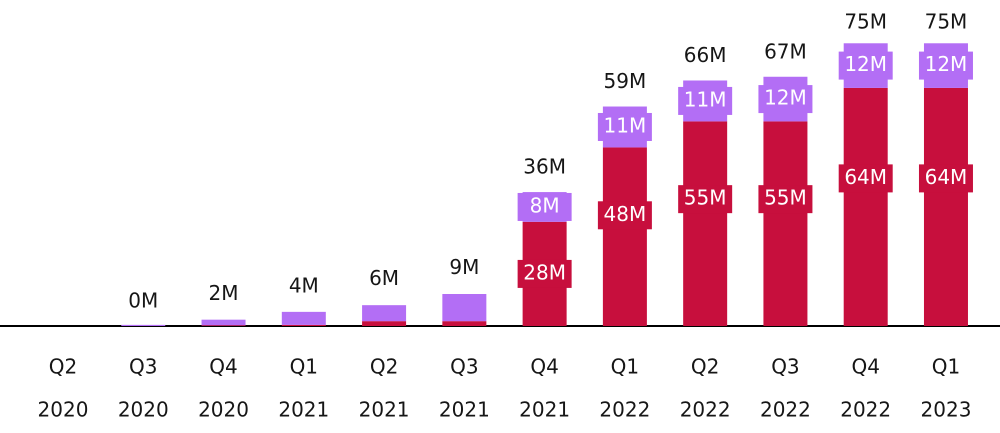 This screenshot has width=1000, height=433. What do you see at coordinates (384, 278) in the screenshot?
I see `total-label: 6M` at bounding box center [384, 278].